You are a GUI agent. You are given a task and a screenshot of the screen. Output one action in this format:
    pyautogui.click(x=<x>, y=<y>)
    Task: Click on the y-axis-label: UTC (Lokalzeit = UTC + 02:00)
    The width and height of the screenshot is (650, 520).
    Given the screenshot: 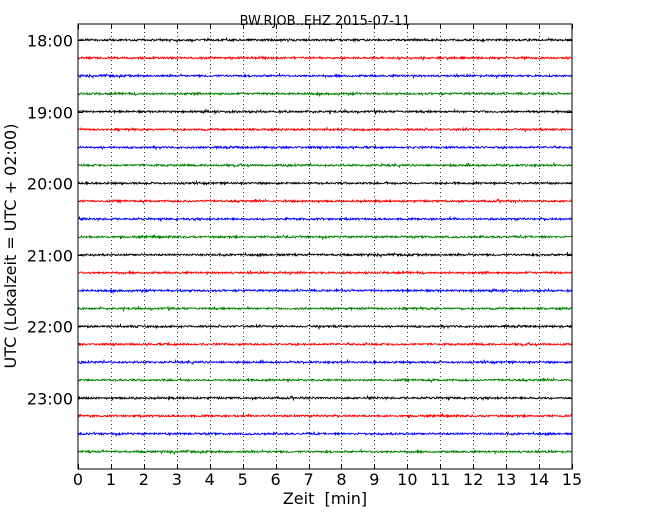 What is the action you would take?
    pyautogui.click(x=10, y=246)
    